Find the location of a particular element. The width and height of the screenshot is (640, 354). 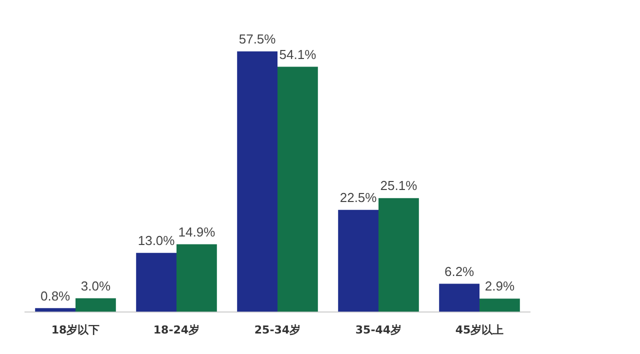

data-label: 6.2% is located at coordinates (459, 271).